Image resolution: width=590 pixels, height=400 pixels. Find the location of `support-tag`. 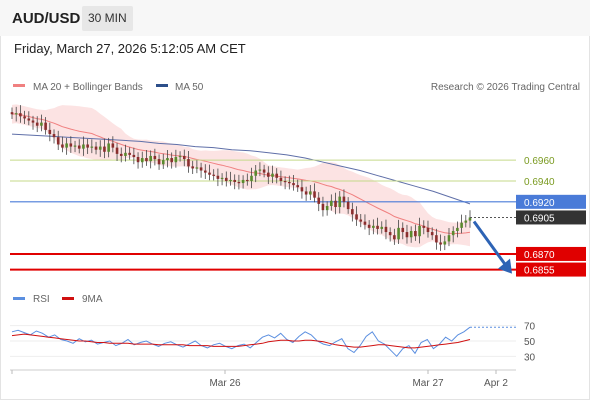

support-tag is located at coordinates (551, 269).